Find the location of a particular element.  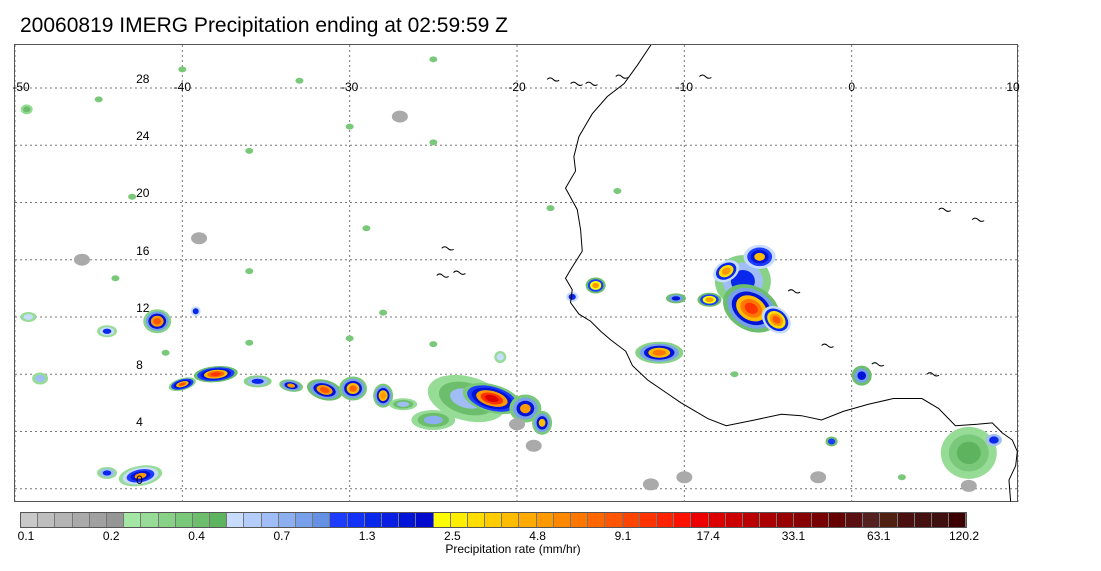

longitude-label: -10 is located at coordinates (684, 87).